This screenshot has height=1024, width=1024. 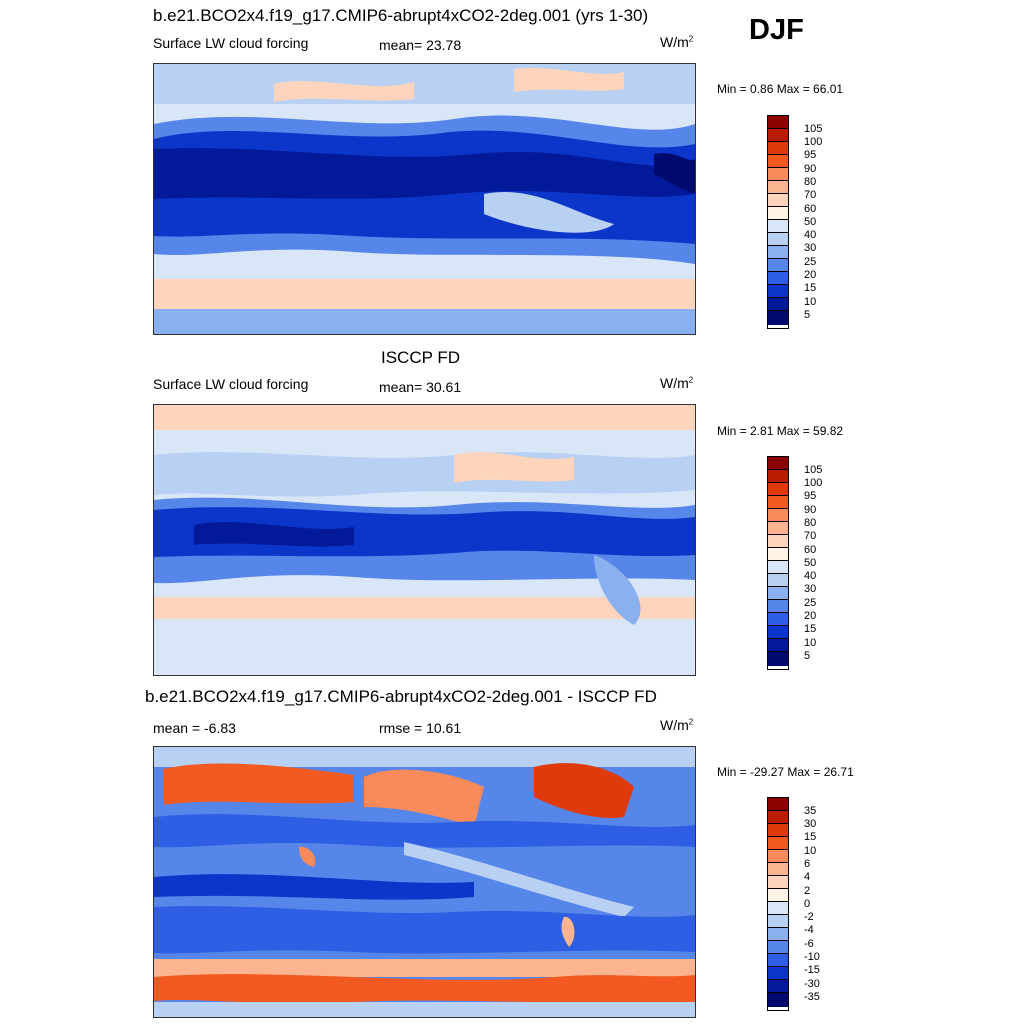 What do you see at coordinates (813, 129) in the screenshot?
I see `panel1-colorbar-tick: 105` at bounding box center [813, 129].